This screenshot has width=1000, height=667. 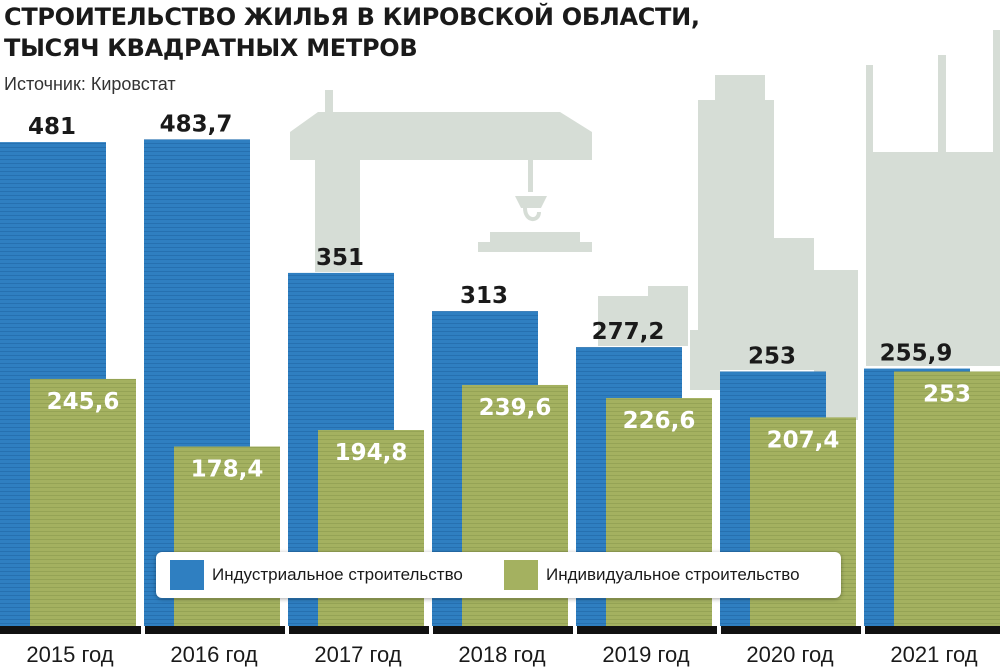 I want to click on value-label-industrial: 255,9, so click(x=916, y=354).